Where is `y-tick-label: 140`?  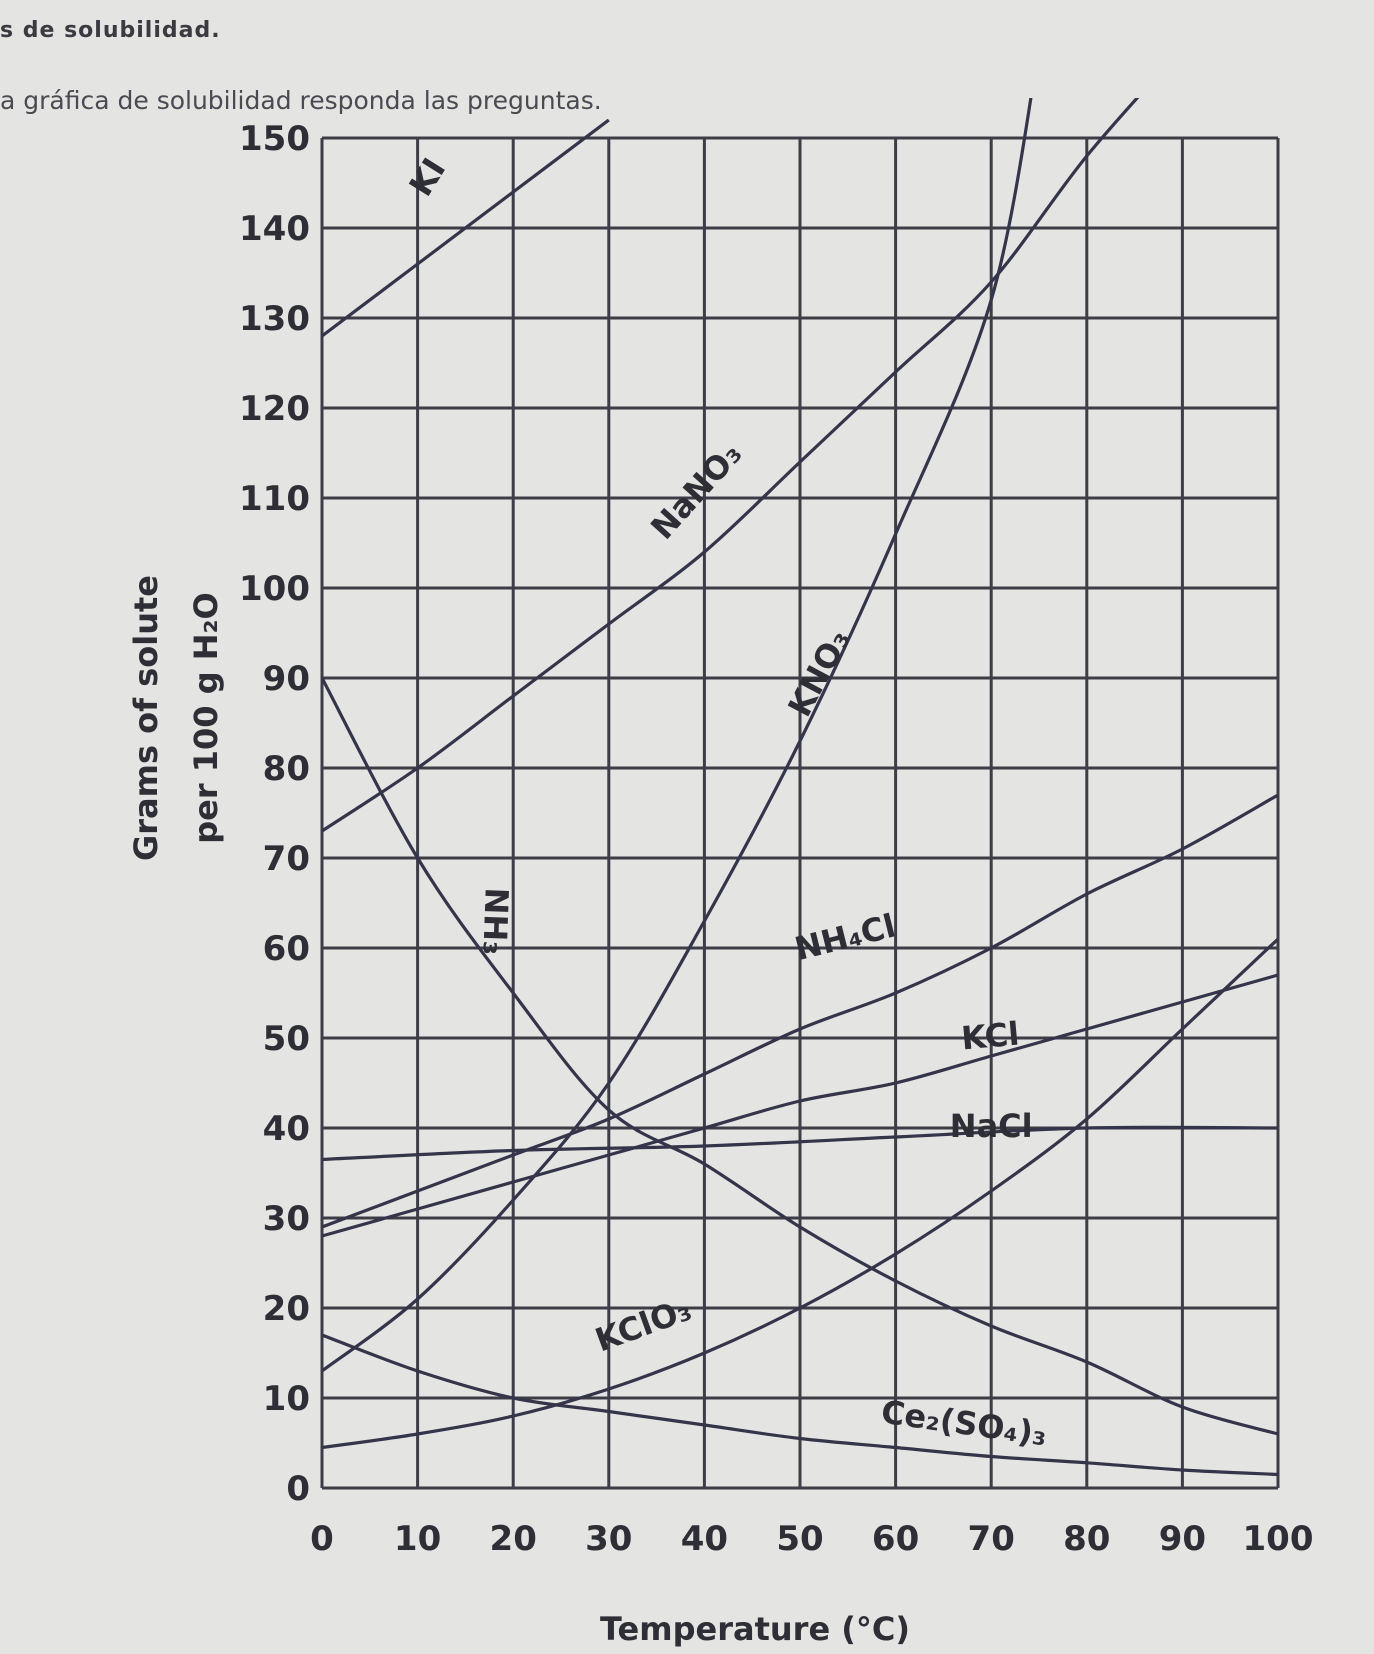 y-tick-label: 140 is located at coordinates (274, 229).